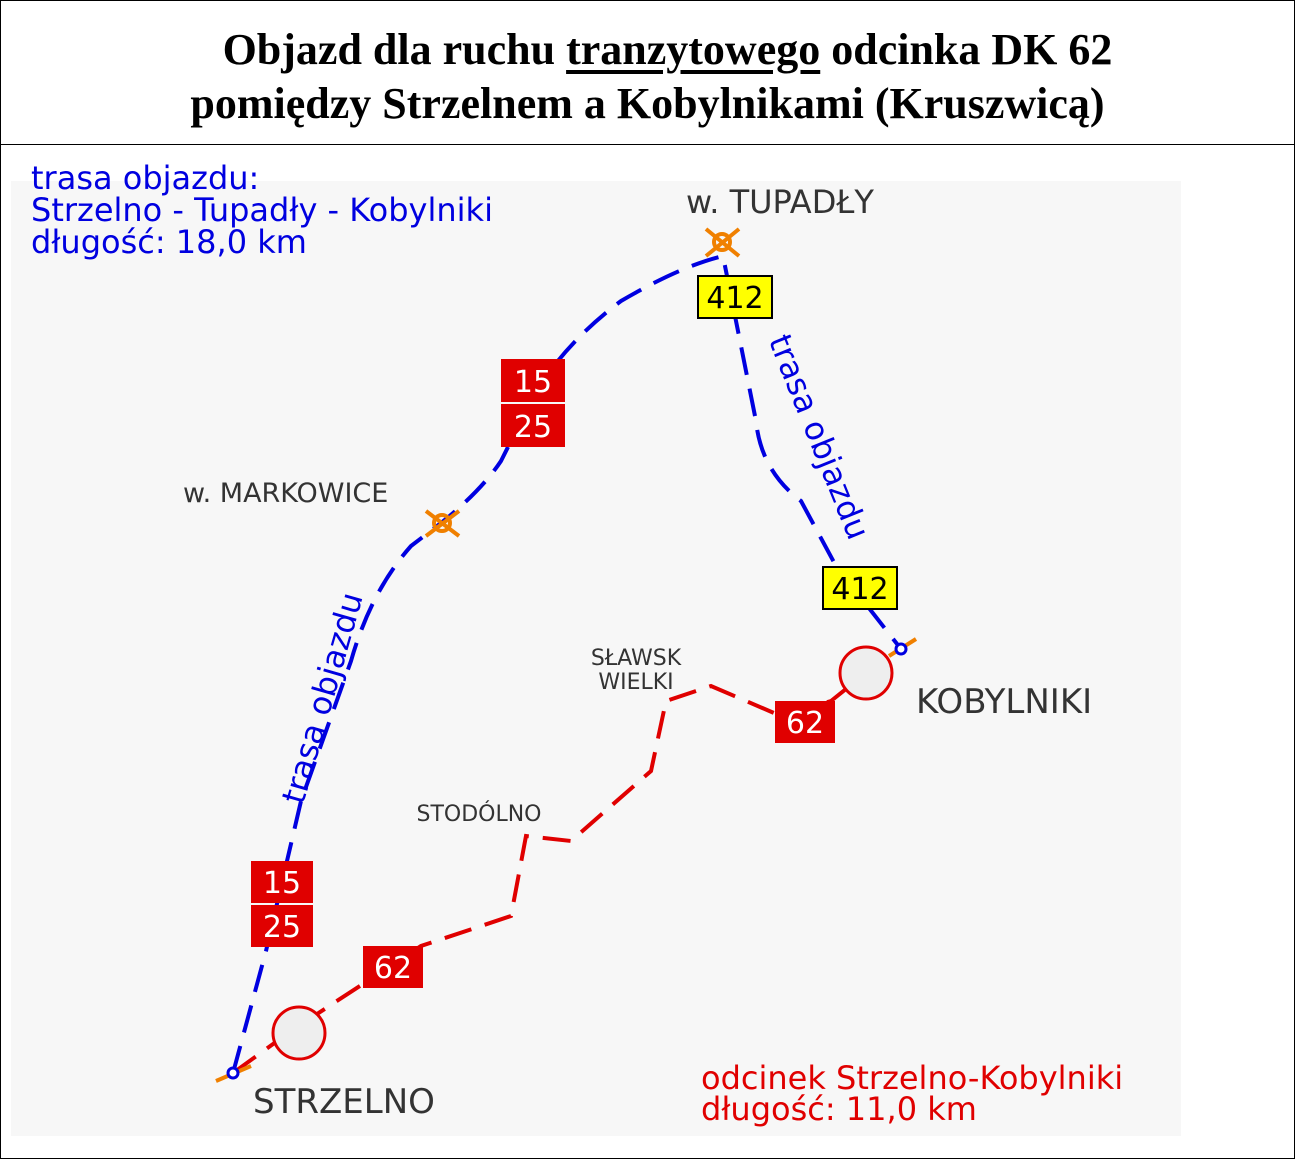 The width and height of the screenshot is (1295, 1159). What do you see at coordinates (285, 493) in the screenshot?
I see `place-label: w. MARKOWICE` at bounding box center [285, 493].